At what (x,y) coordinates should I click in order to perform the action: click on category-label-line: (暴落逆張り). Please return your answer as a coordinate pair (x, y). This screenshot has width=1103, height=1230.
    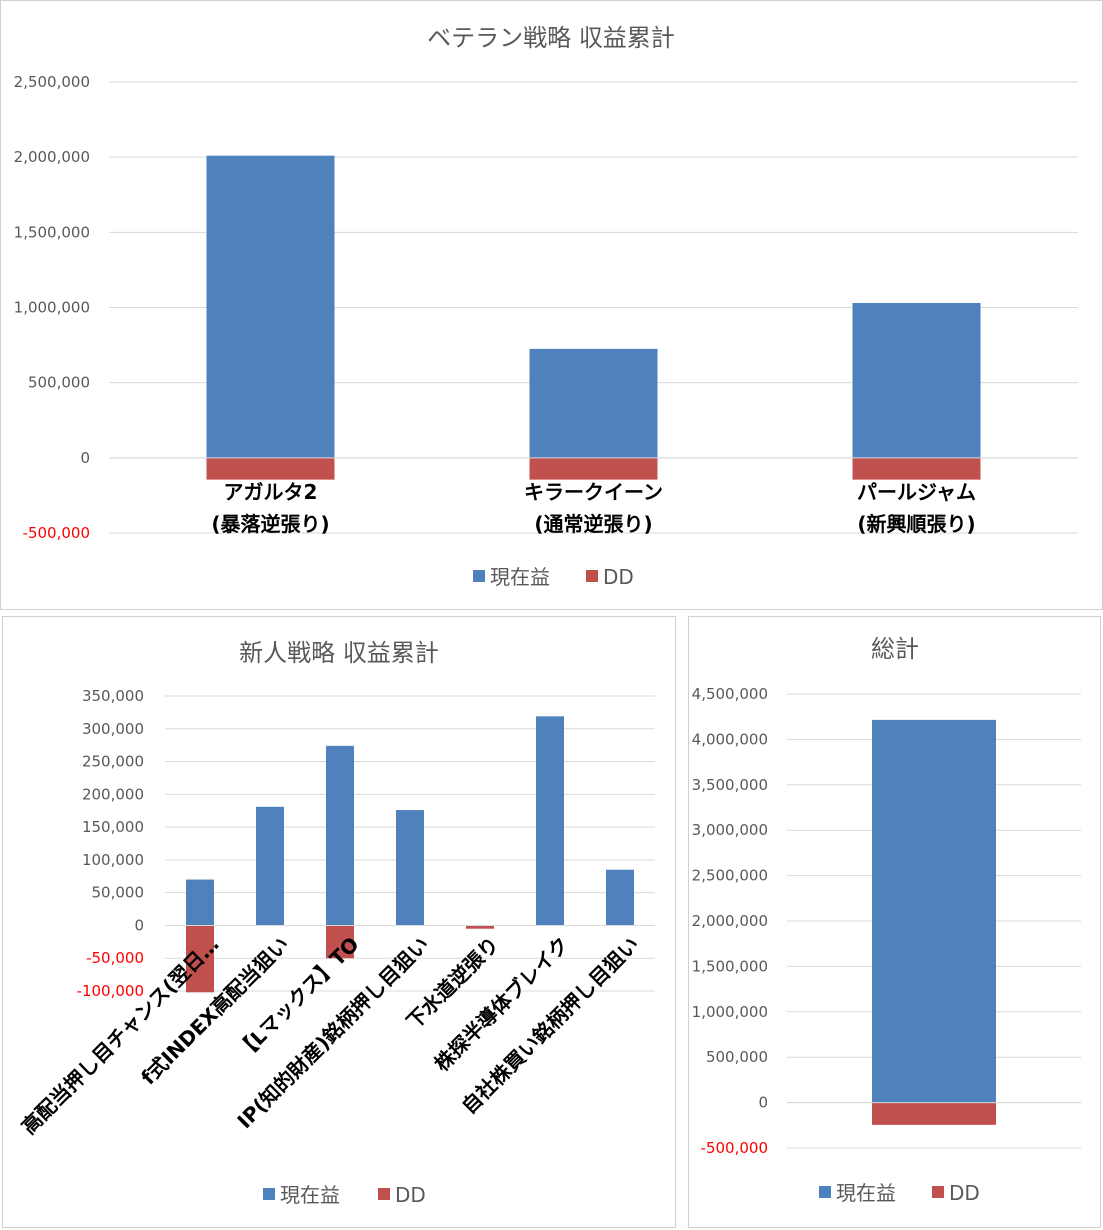
    Looking at the image, I should click on (270, 524).